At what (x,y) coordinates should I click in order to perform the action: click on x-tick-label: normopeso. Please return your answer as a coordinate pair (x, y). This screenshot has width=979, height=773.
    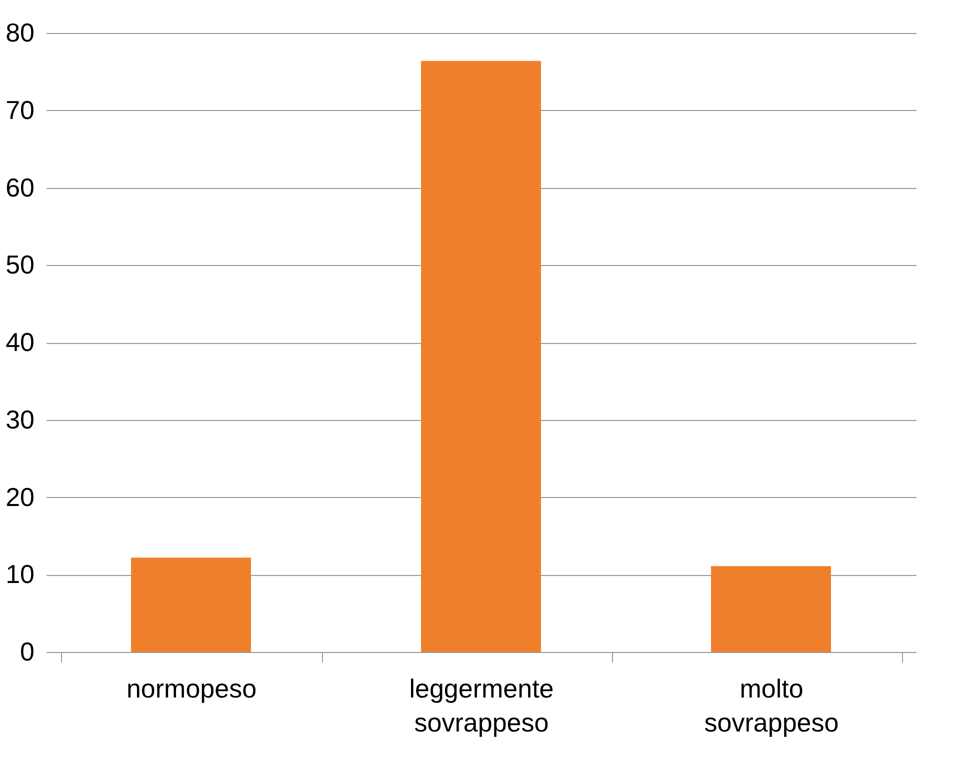
    Looking at the image, I should click on (191, 689).